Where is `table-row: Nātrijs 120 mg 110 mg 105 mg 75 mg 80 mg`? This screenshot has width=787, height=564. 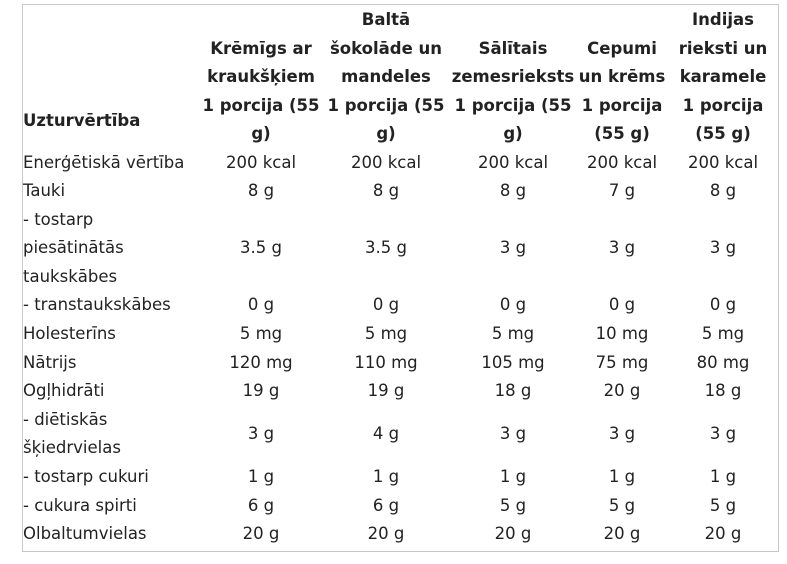 table-row: Nātrijs 120 mg 110 mg 105 mg 75 mg 80 mg is located at coordinates (401, 363).